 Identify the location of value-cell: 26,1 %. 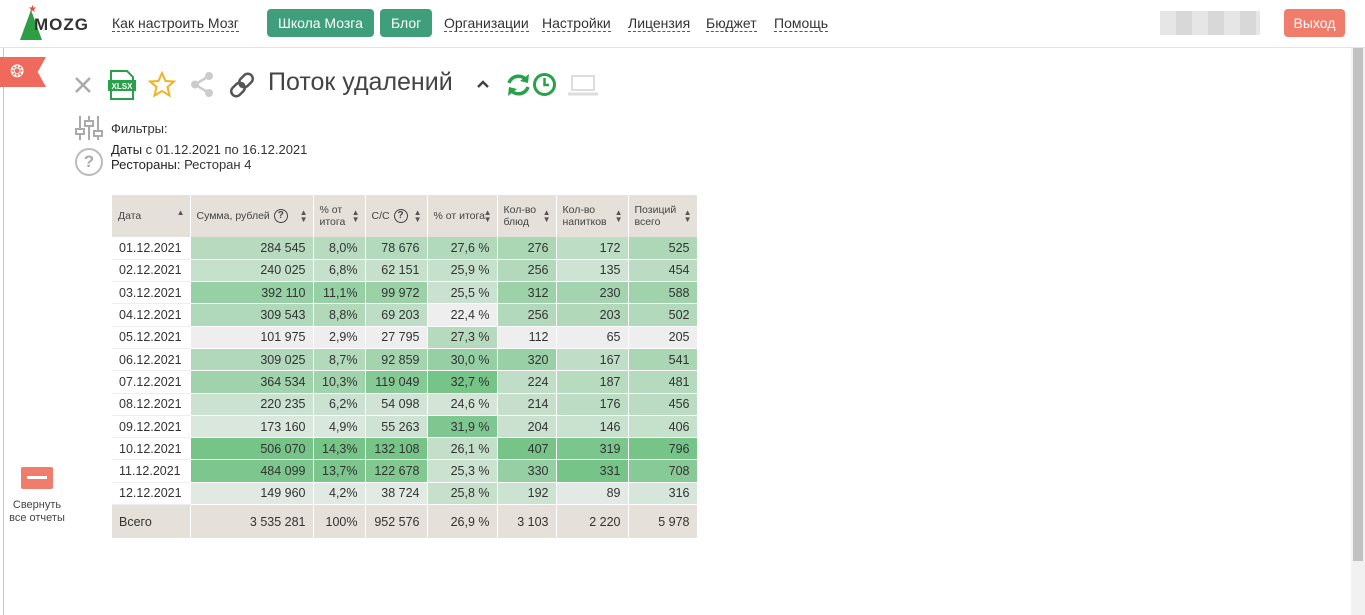
(462, 449).